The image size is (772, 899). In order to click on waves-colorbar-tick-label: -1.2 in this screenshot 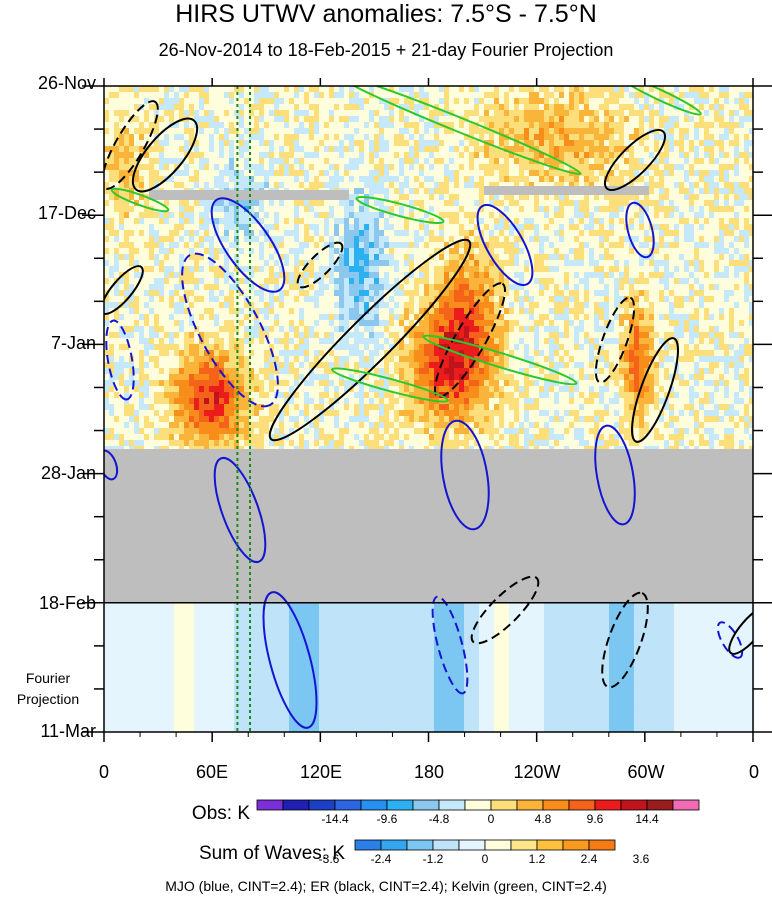, I will do `click(433, 859)`.